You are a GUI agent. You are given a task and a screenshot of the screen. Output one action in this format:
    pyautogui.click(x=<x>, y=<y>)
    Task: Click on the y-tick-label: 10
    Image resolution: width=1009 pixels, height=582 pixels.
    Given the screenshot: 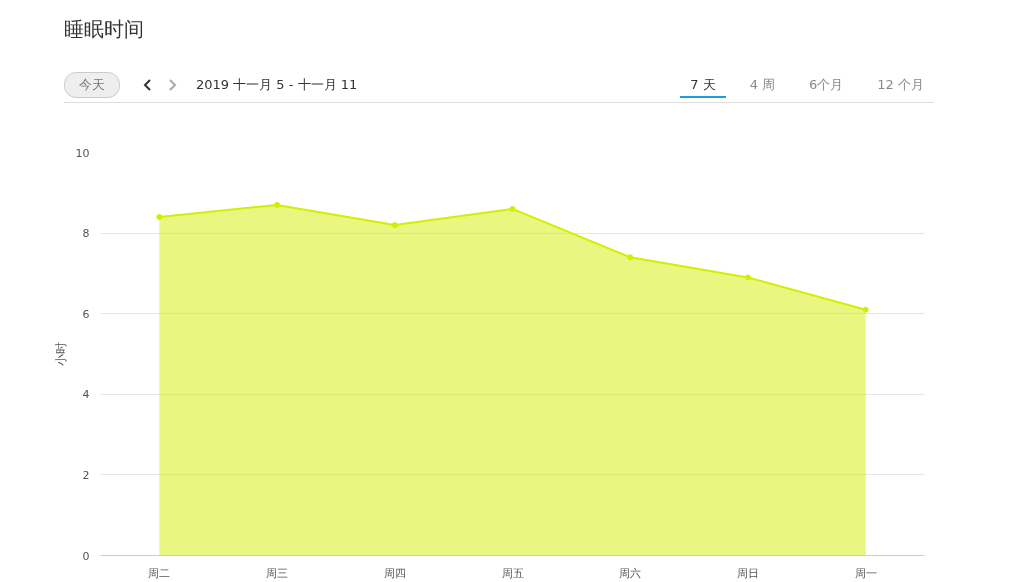 What is the action you would take?
    pyautogui.click(x=82, y=153)
    